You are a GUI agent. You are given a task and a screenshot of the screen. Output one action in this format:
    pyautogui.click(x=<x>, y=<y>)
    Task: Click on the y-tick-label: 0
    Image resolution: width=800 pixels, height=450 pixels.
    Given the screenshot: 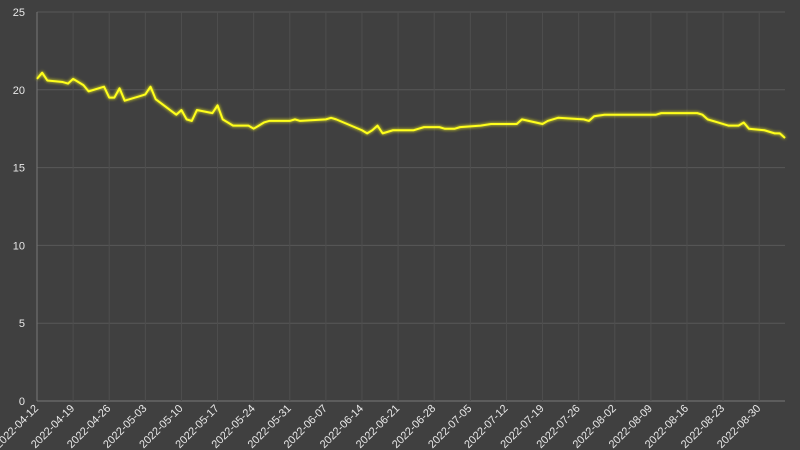 What is the action you would take?
    pyautogui.click(x=22, y=402)
    